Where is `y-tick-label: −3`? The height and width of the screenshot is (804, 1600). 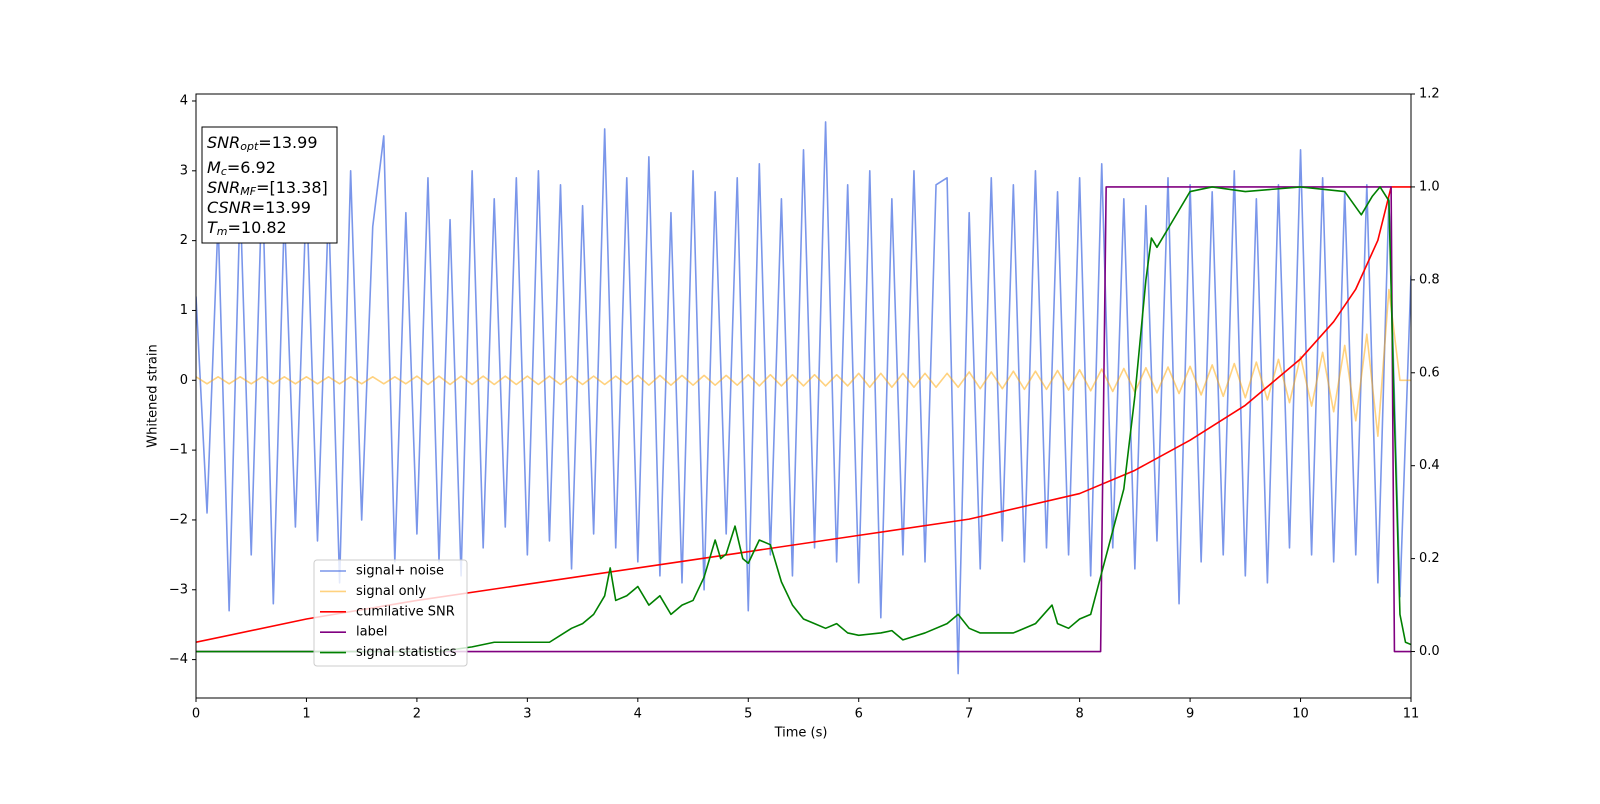 y-tick-label: −3 is located at coordinates (178, 589).